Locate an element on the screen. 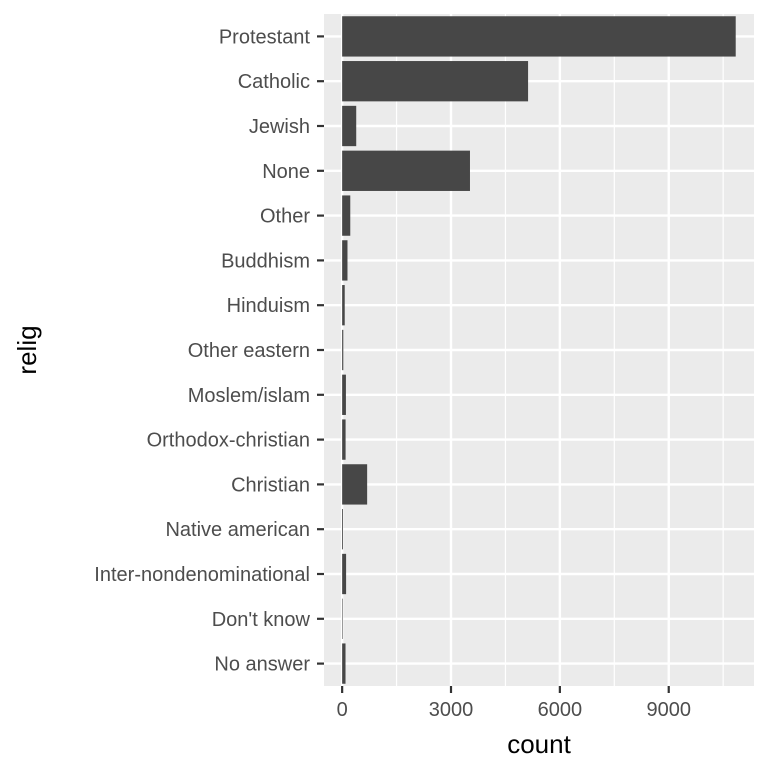 The image size is (768, 768). bar-catholic is located at coordinates (435, 81).